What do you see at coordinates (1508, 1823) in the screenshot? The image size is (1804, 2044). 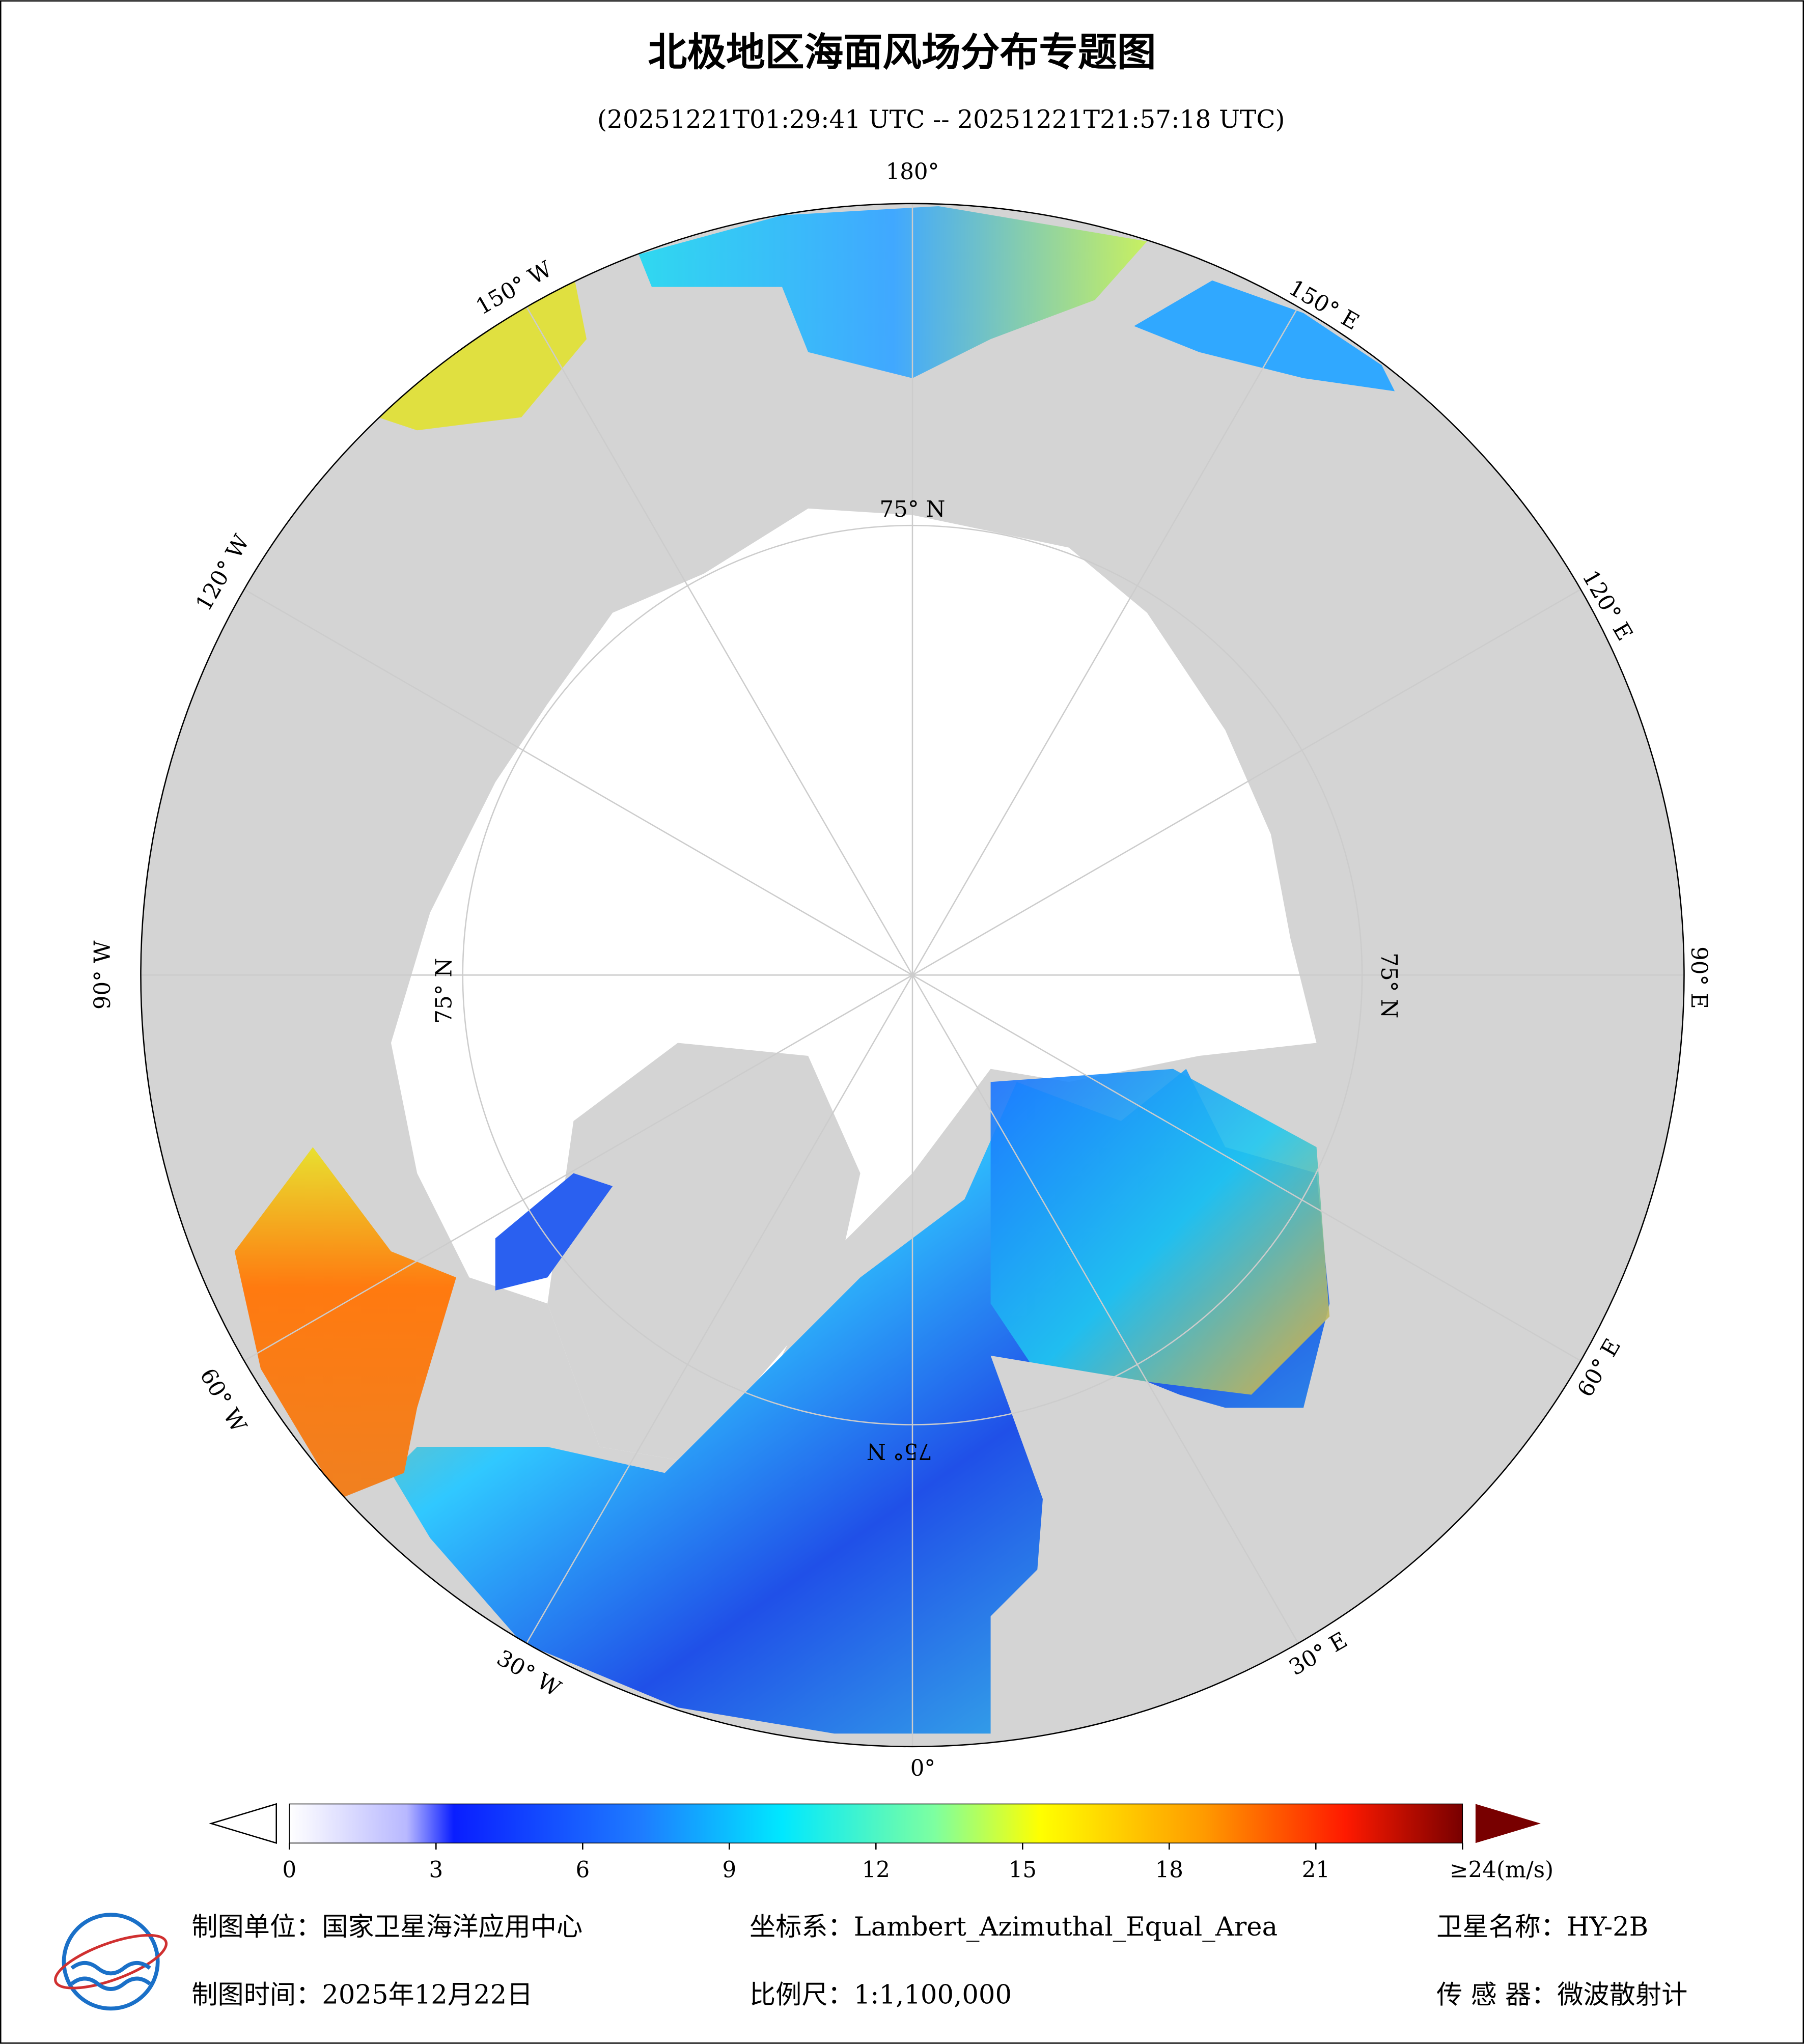 I see `colorbar-over` at bounding box center [1508, 1823].